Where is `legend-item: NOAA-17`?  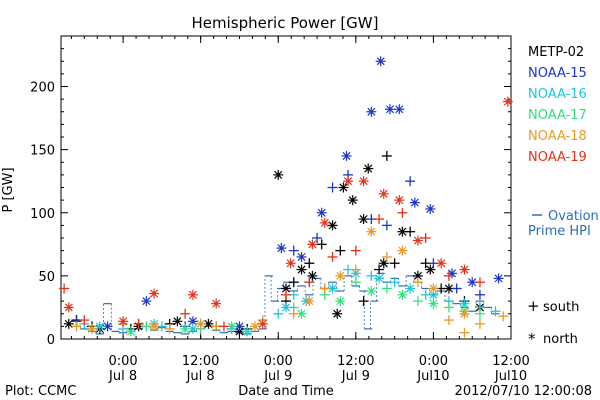 legend-item: NOAA-17 is located at coordinates (557, 115).